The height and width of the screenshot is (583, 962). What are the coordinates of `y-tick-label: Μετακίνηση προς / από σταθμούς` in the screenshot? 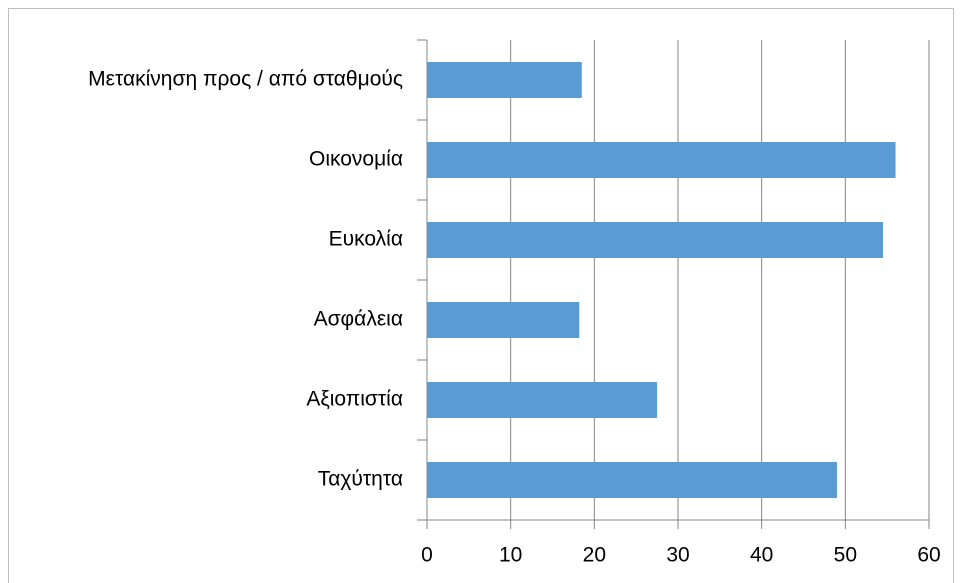 It's located at (245, 79).